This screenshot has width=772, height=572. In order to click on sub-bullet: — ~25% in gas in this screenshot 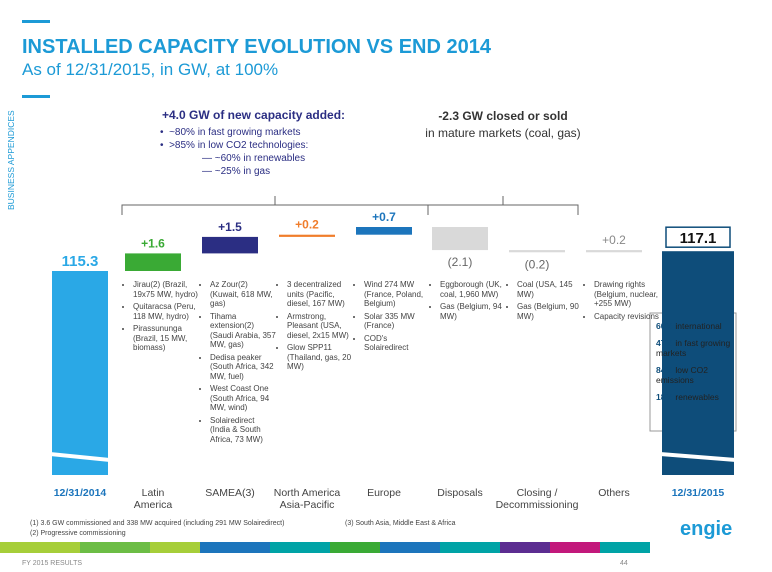, I will do `click(236, 171)`.